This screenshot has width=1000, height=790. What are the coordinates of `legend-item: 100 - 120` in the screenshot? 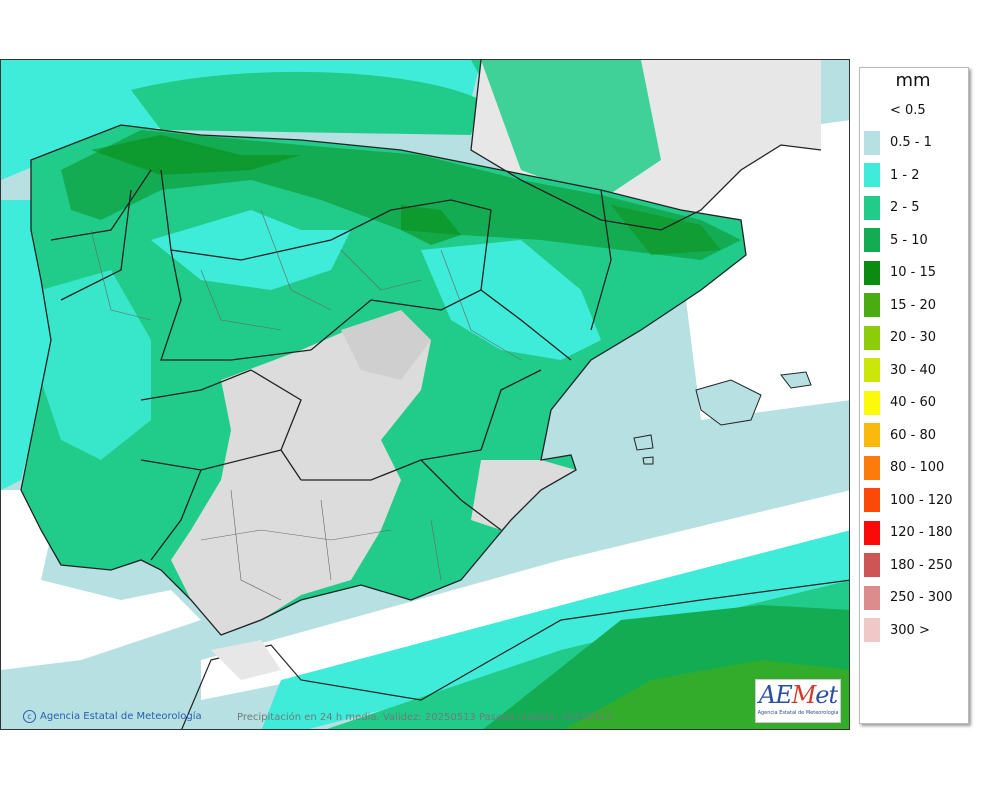 It's located at (908, 500).